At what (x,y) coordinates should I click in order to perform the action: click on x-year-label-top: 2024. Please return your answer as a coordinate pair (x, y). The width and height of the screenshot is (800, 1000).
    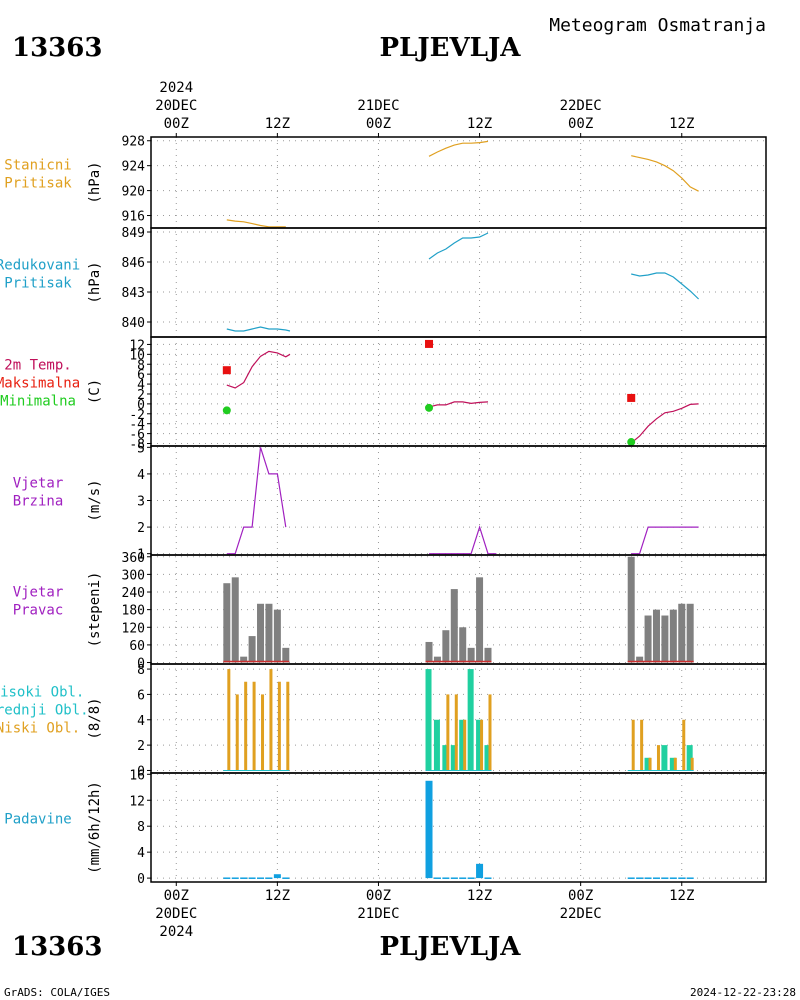
    Looking at the image, I should click on (176, 88).